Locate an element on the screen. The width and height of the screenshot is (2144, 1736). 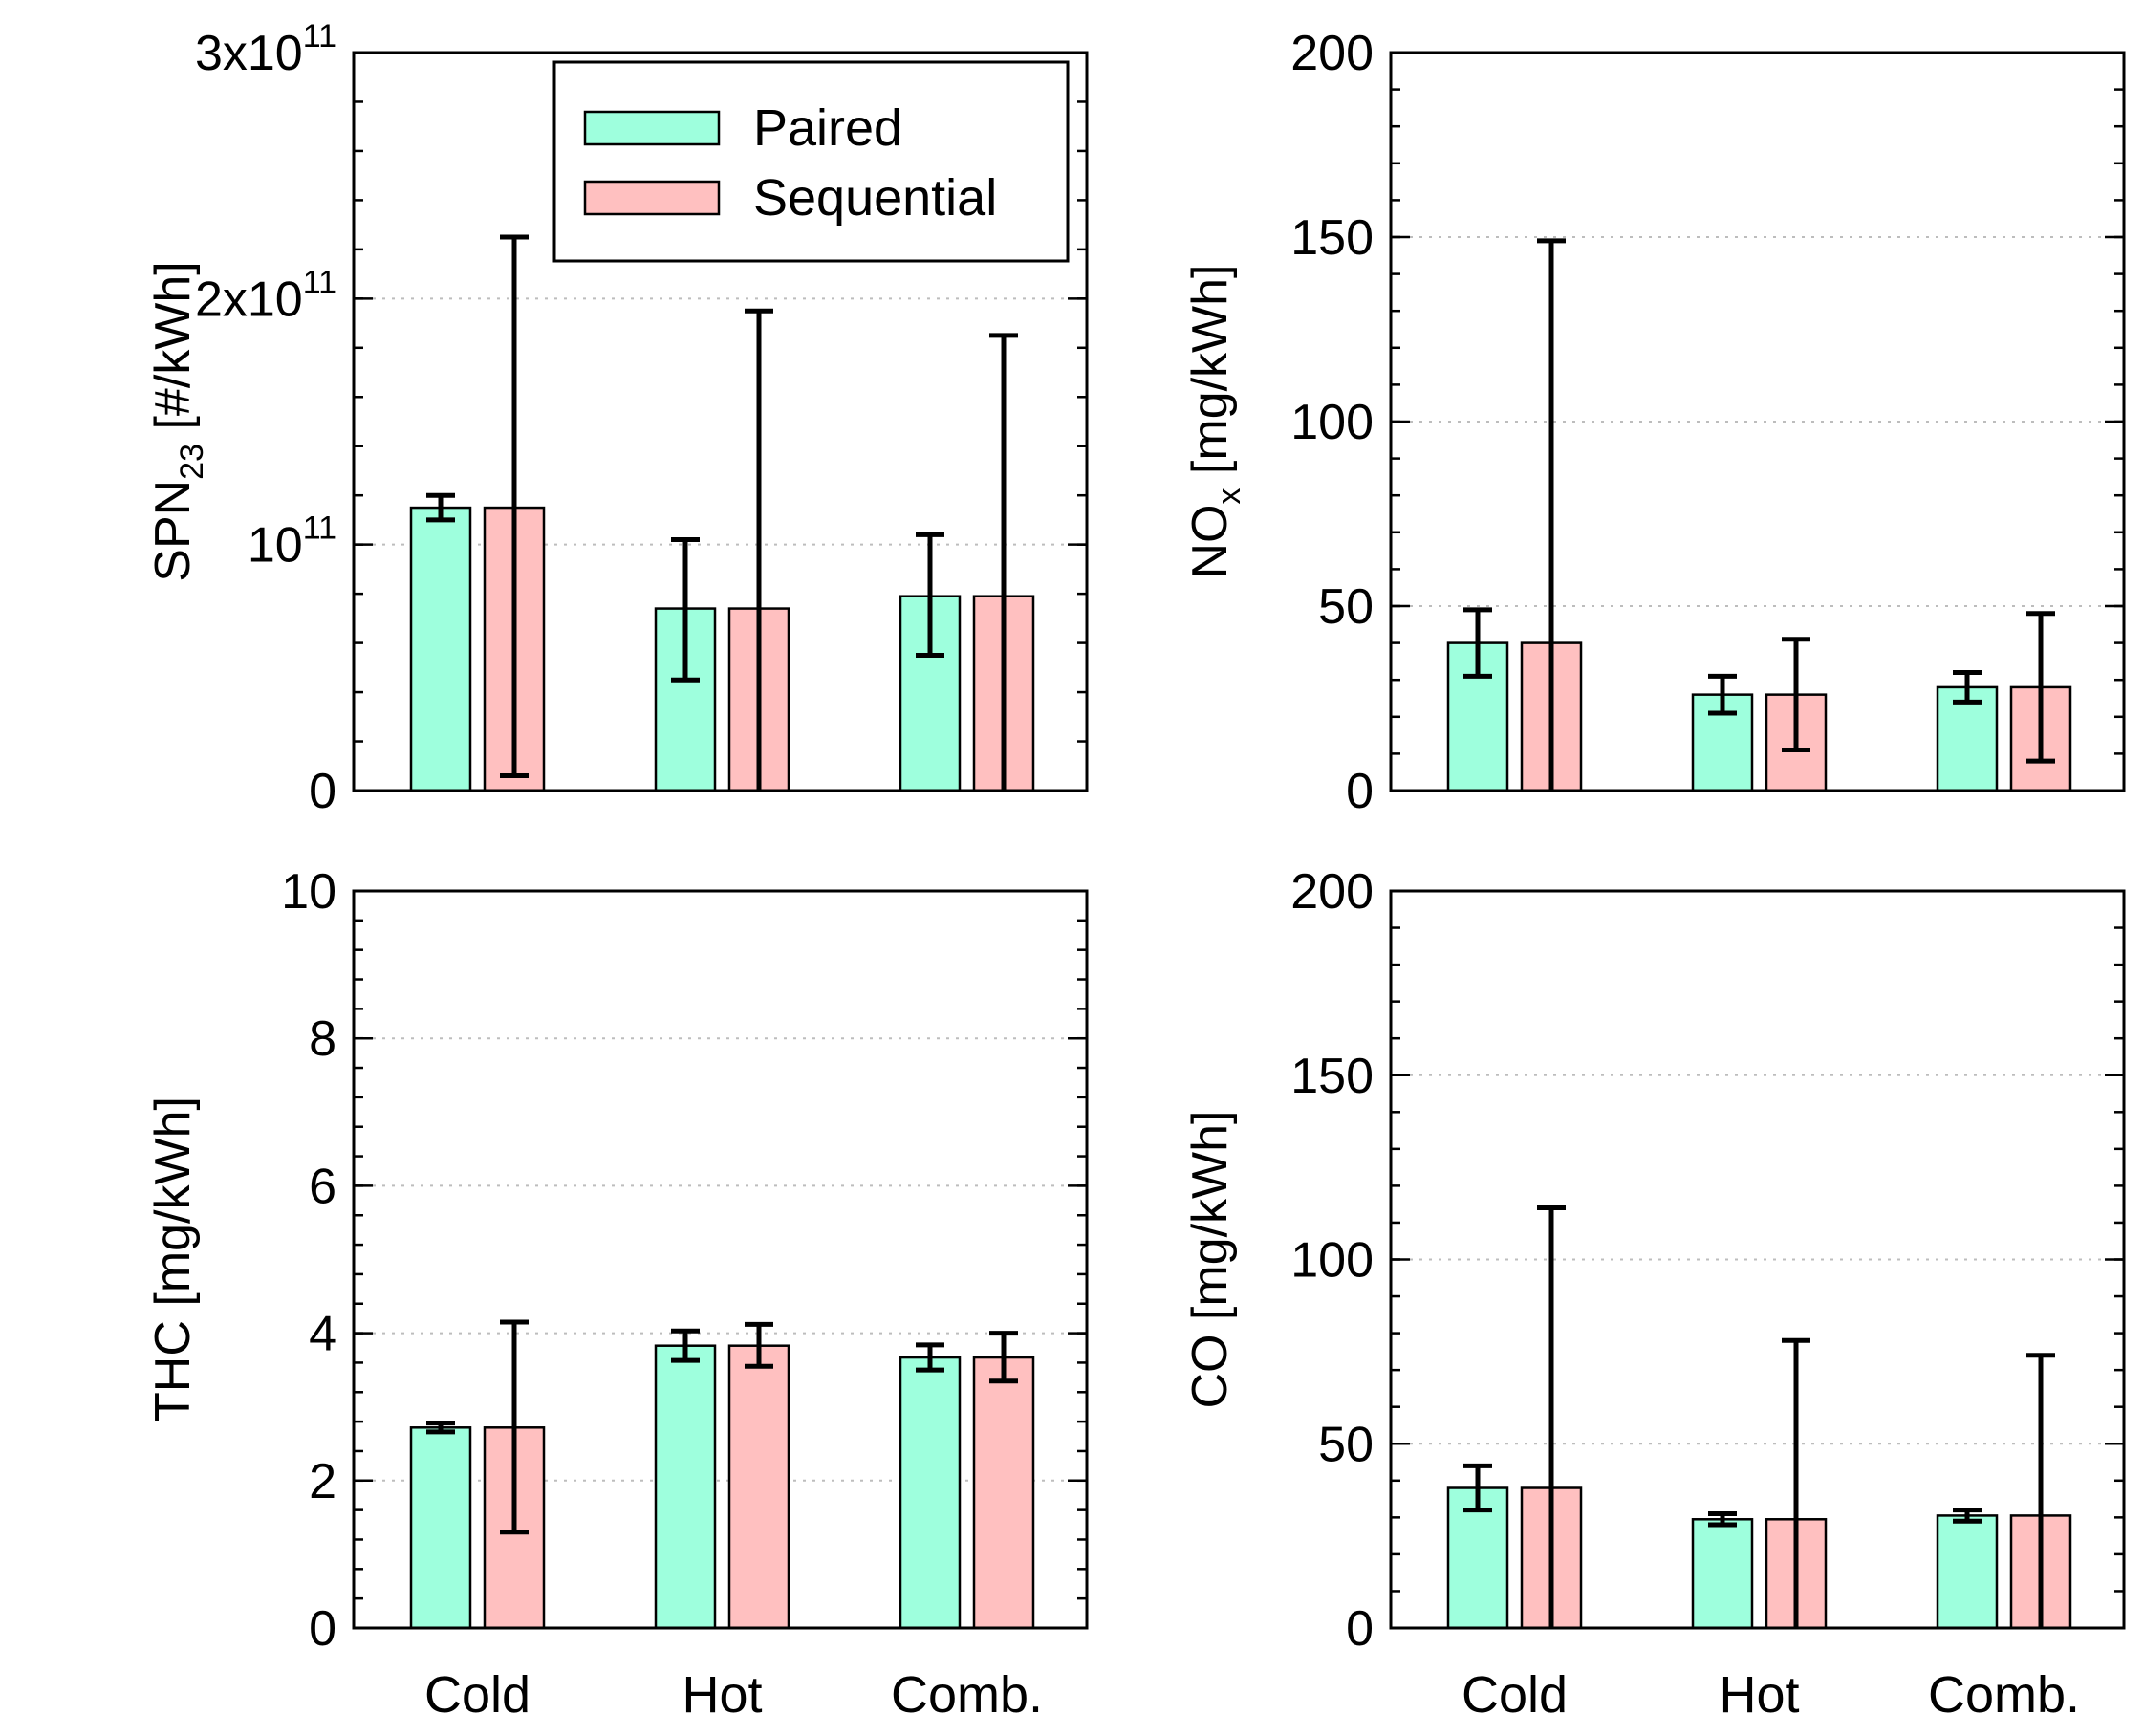
nox-ytick-label: 50 is located at coordinates (1346, 607).